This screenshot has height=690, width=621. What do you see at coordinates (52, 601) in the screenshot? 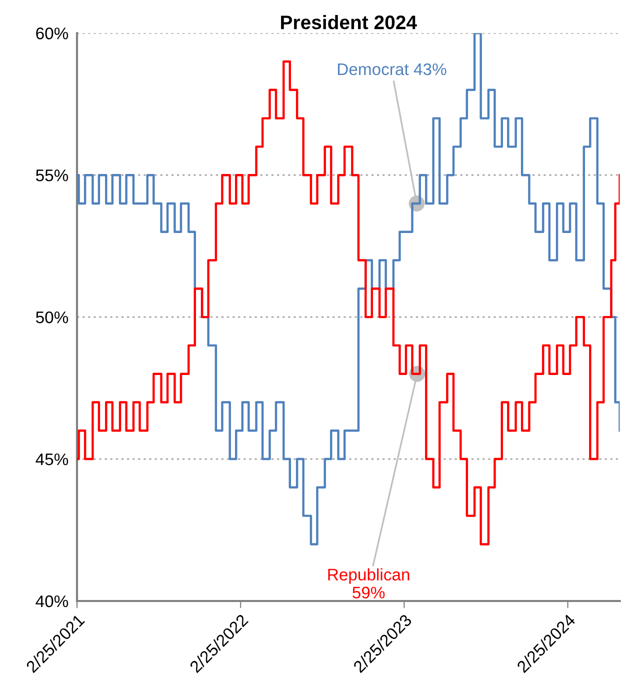
I see `y-tick-label: 40%` at bounding box center [52, 601].